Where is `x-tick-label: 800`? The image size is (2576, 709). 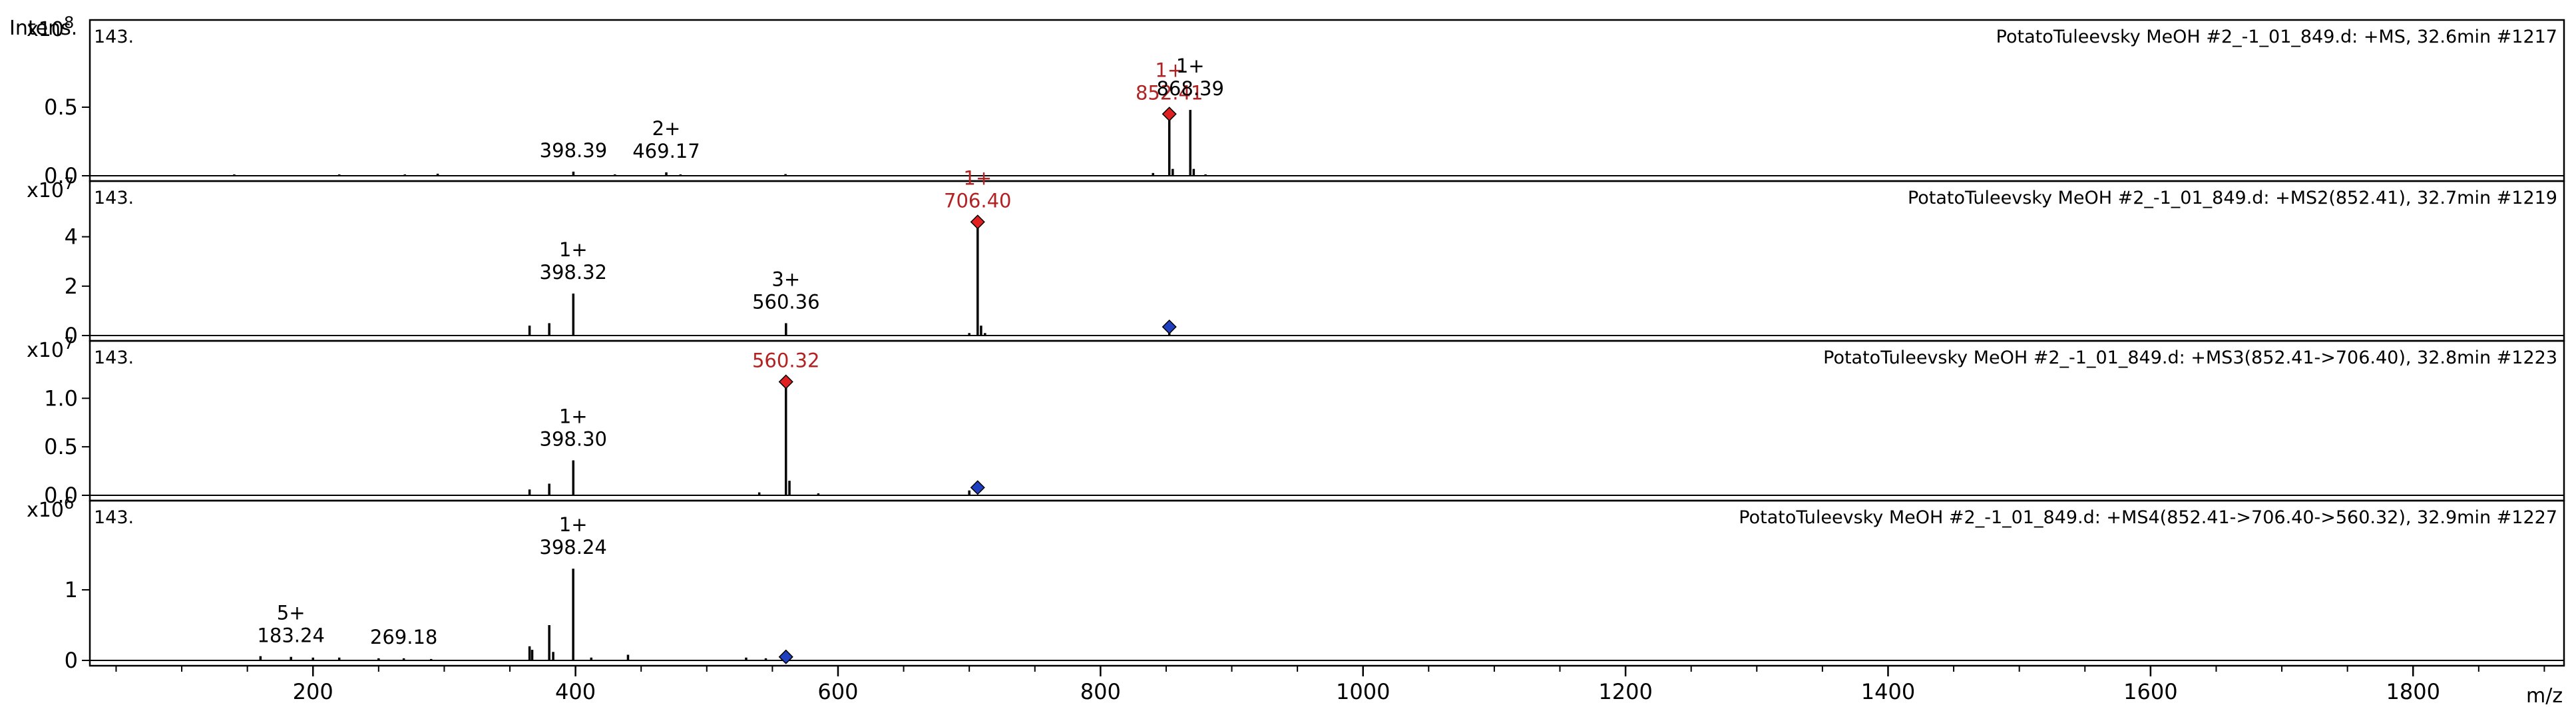
x-tick-label: 800 is located at coordinates (1100, 692).